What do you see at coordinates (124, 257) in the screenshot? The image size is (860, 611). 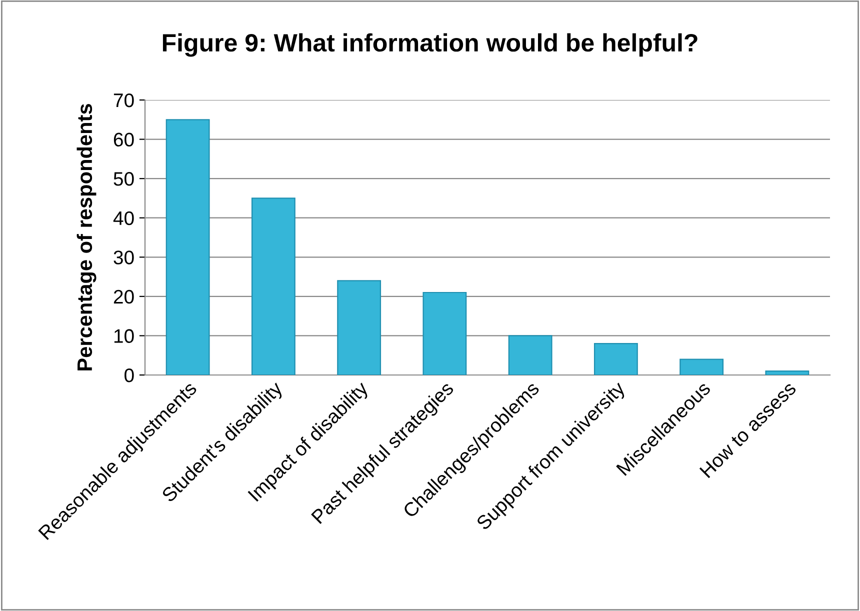 I see `y-tick-label: 30` at bounding box center [124, 257].